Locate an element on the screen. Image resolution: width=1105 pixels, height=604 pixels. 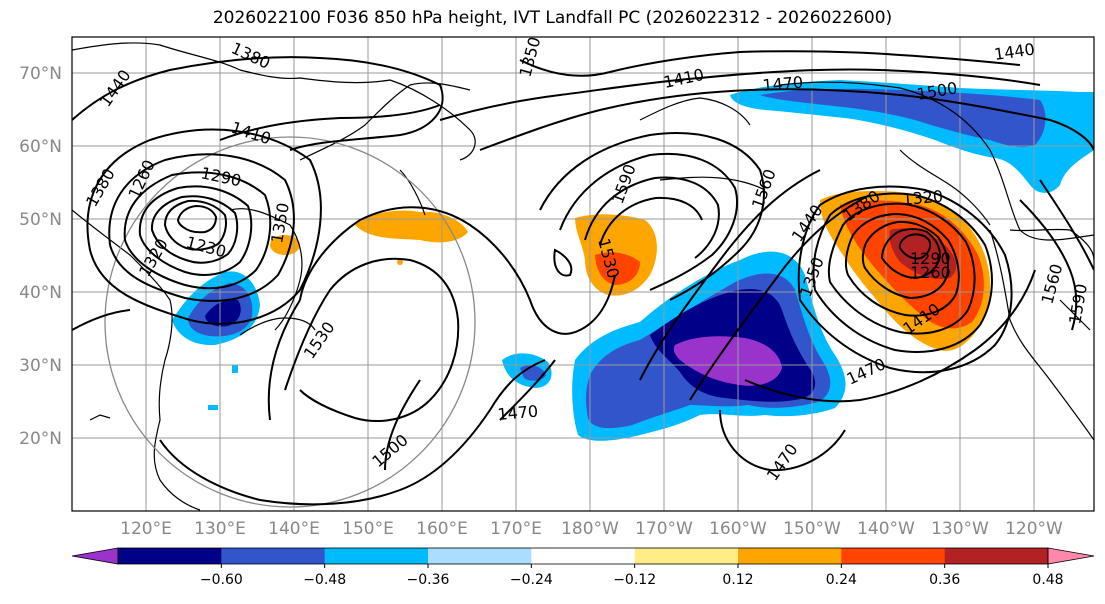
colorbar-tick-label: 0.36 is located at coordinates (944, 580).